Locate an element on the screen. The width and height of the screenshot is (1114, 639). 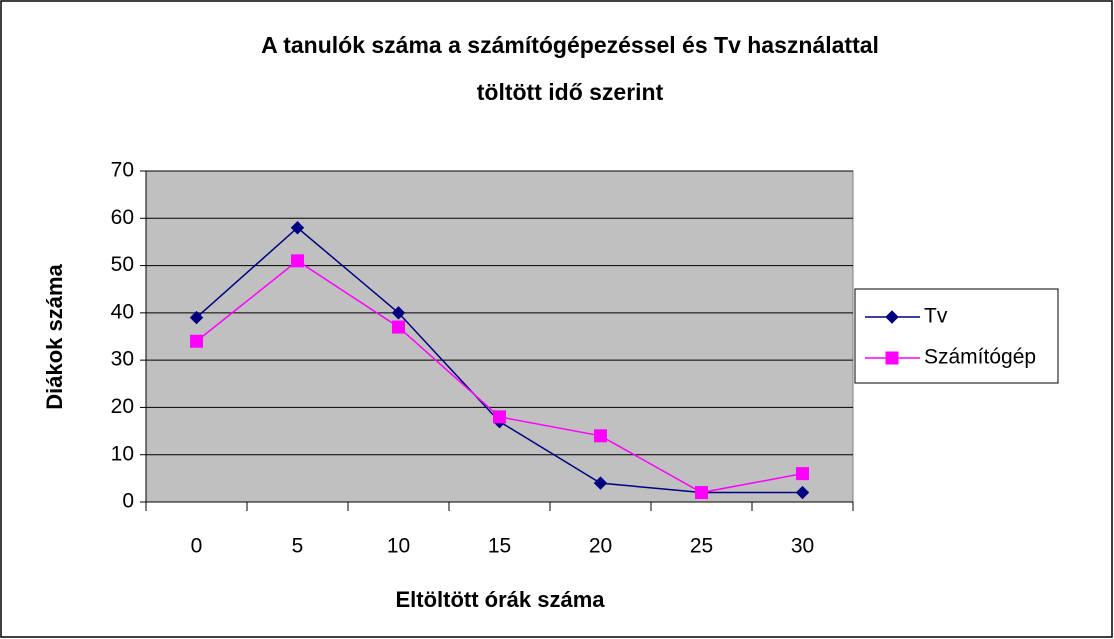
legend-label: Számítógép is located at coordinates (980, 357).